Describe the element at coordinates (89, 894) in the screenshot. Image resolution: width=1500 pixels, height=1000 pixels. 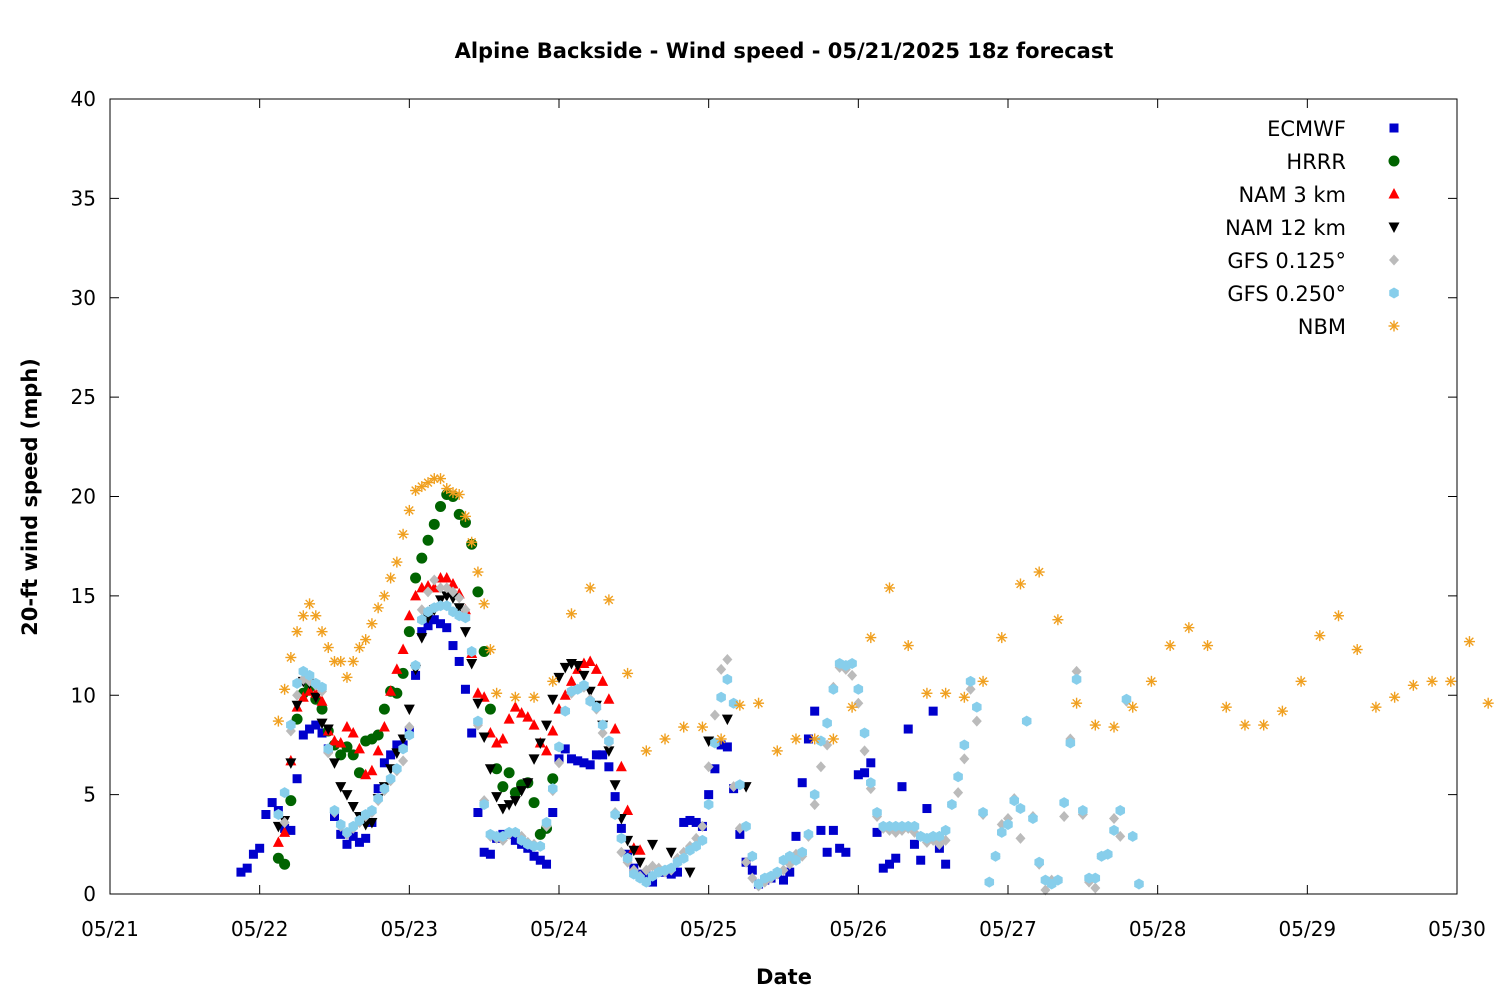
I see `y-tick-label: 0` at that location.